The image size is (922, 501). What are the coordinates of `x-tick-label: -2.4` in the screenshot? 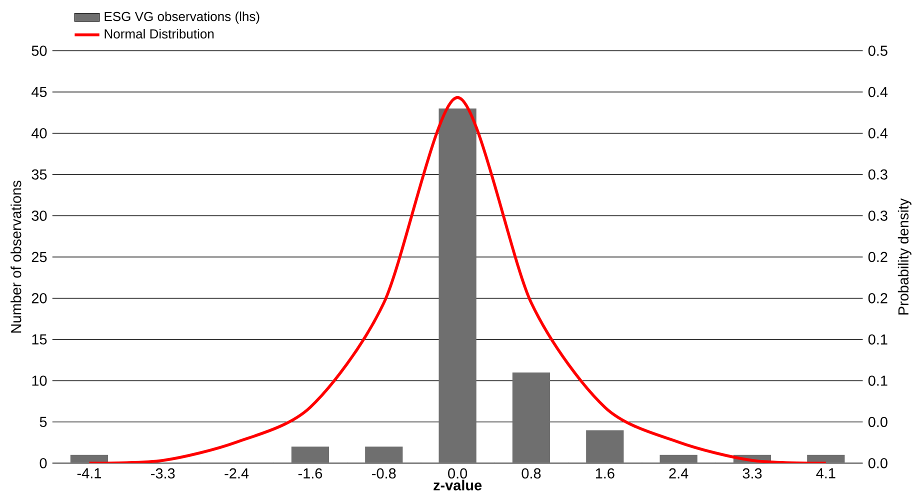 It's located at (236, 473).